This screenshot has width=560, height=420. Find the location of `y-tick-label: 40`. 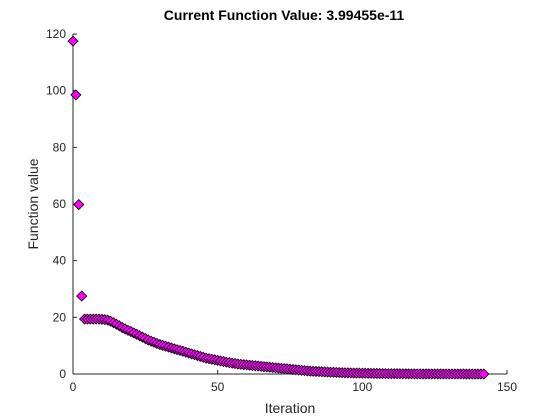

y-tick-label: 40 is located at coordinates (60, 261).